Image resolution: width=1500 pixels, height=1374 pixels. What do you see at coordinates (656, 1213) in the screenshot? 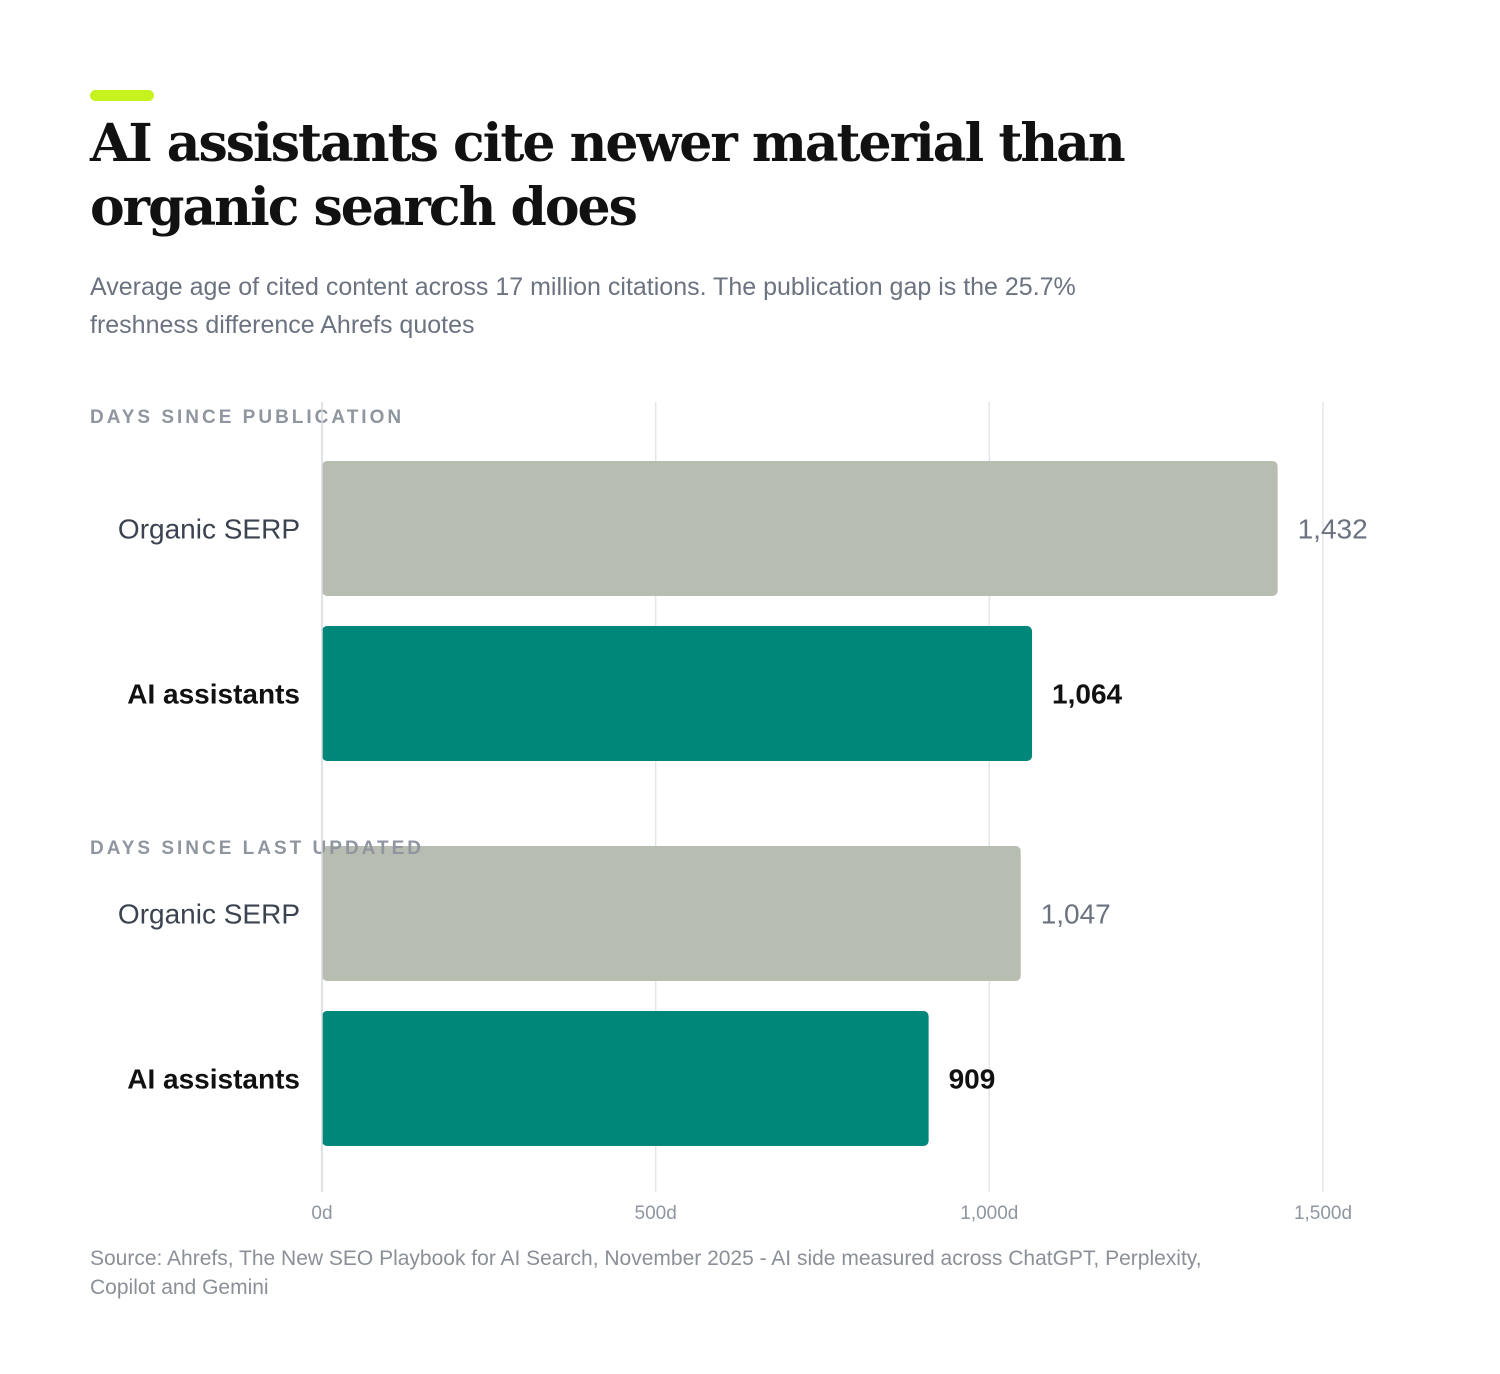
I see `tick-label: 500d` at bounding box center [656, 1213].